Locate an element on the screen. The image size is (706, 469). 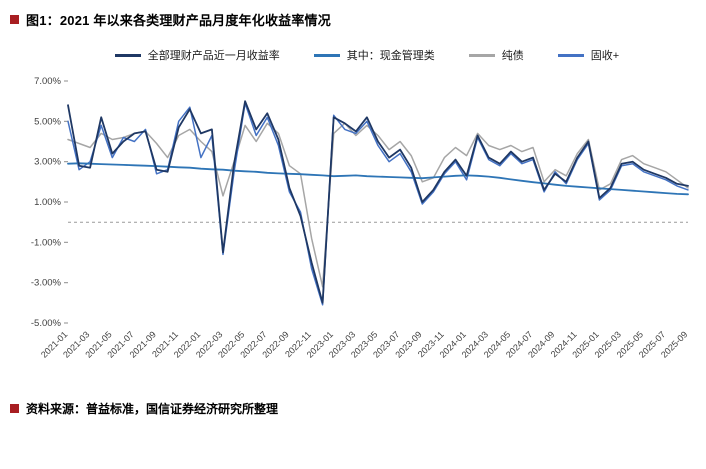
source-row: 资料来源：普益标准，国信证券经济研究所整理 is located at coordinates (352, 408).